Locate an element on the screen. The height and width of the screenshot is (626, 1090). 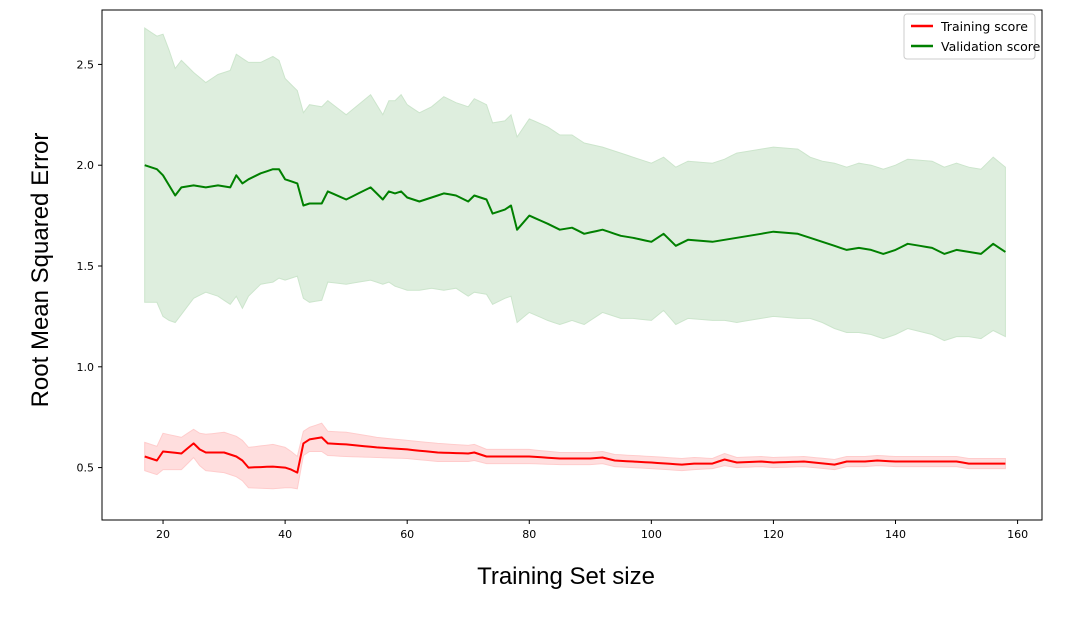
legend-box is located at coordinates (969, 36).